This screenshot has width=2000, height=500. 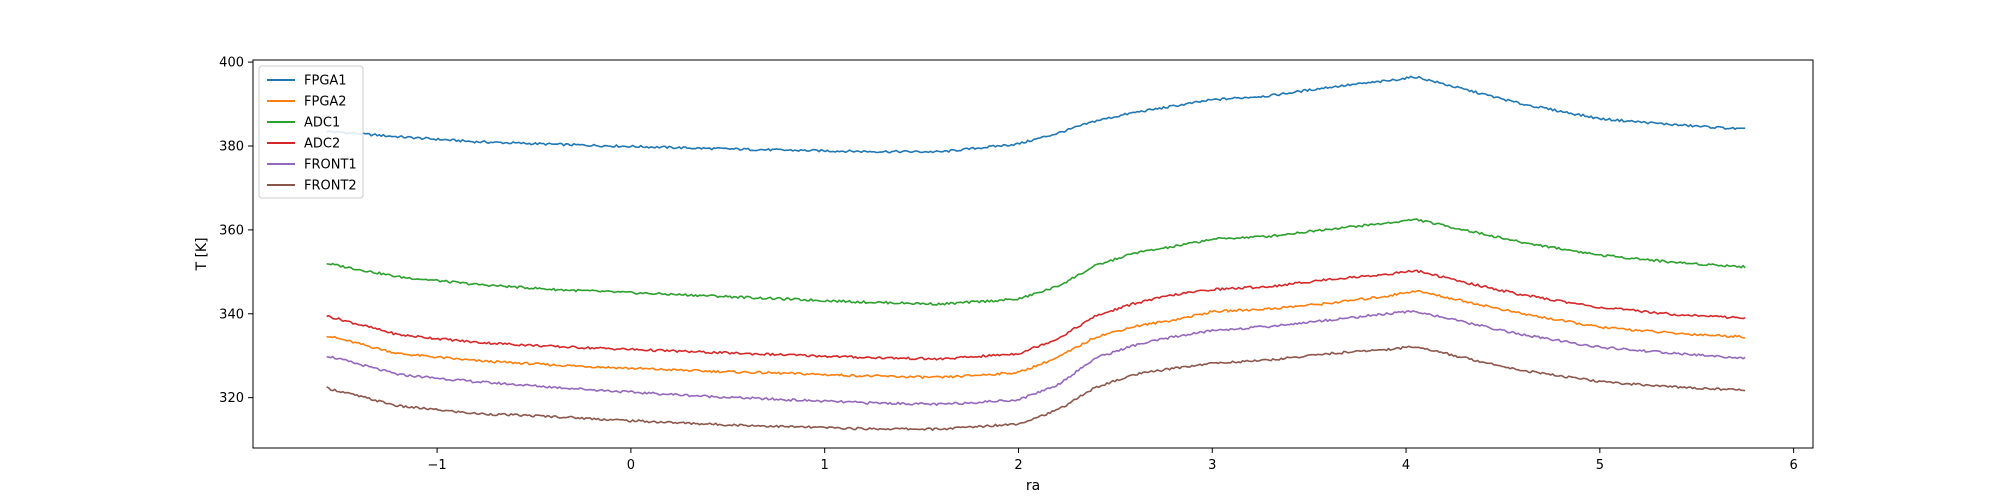 What do you see at coordinates (202, 254) in the screenshot?
I see `y-axis-label: T [K]` at bounding box center [202, 254].